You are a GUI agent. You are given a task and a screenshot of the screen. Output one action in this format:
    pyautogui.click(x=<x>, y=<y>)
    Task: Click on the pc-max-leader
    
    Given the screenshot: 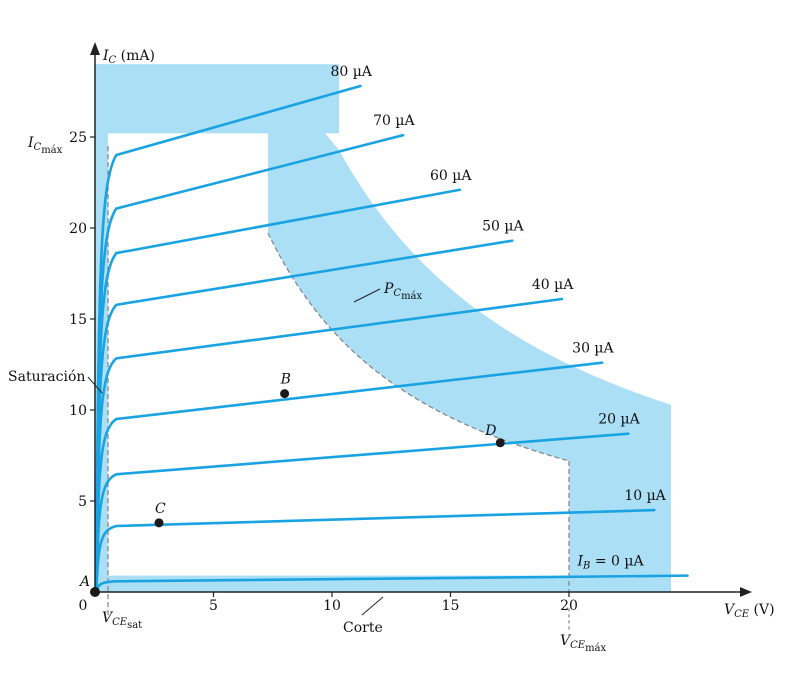 What is the action you would take?
    pyautogui.click(x=367, y=295)
    